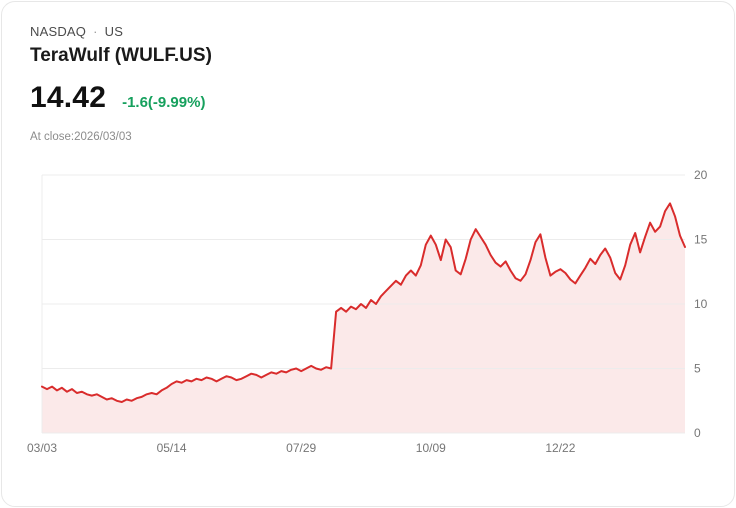  Describe the element at coordinates (701, 175) in the screenshot. I see `y-tick-label: 20` at that location.